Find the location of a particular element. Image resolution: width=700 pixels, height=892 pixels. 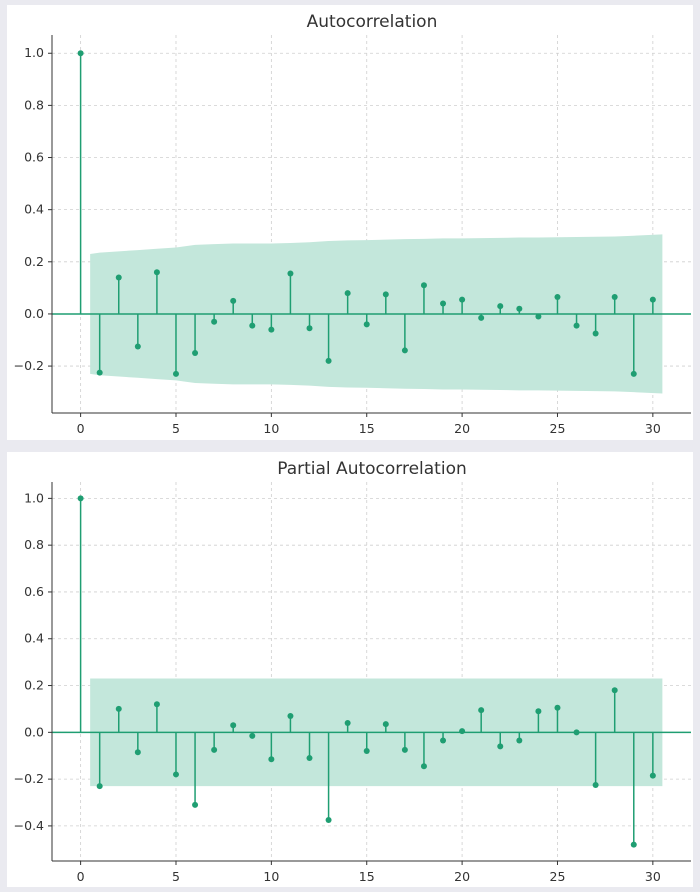

chart-title: Autocorrelation is located at coordinates (372, 22).